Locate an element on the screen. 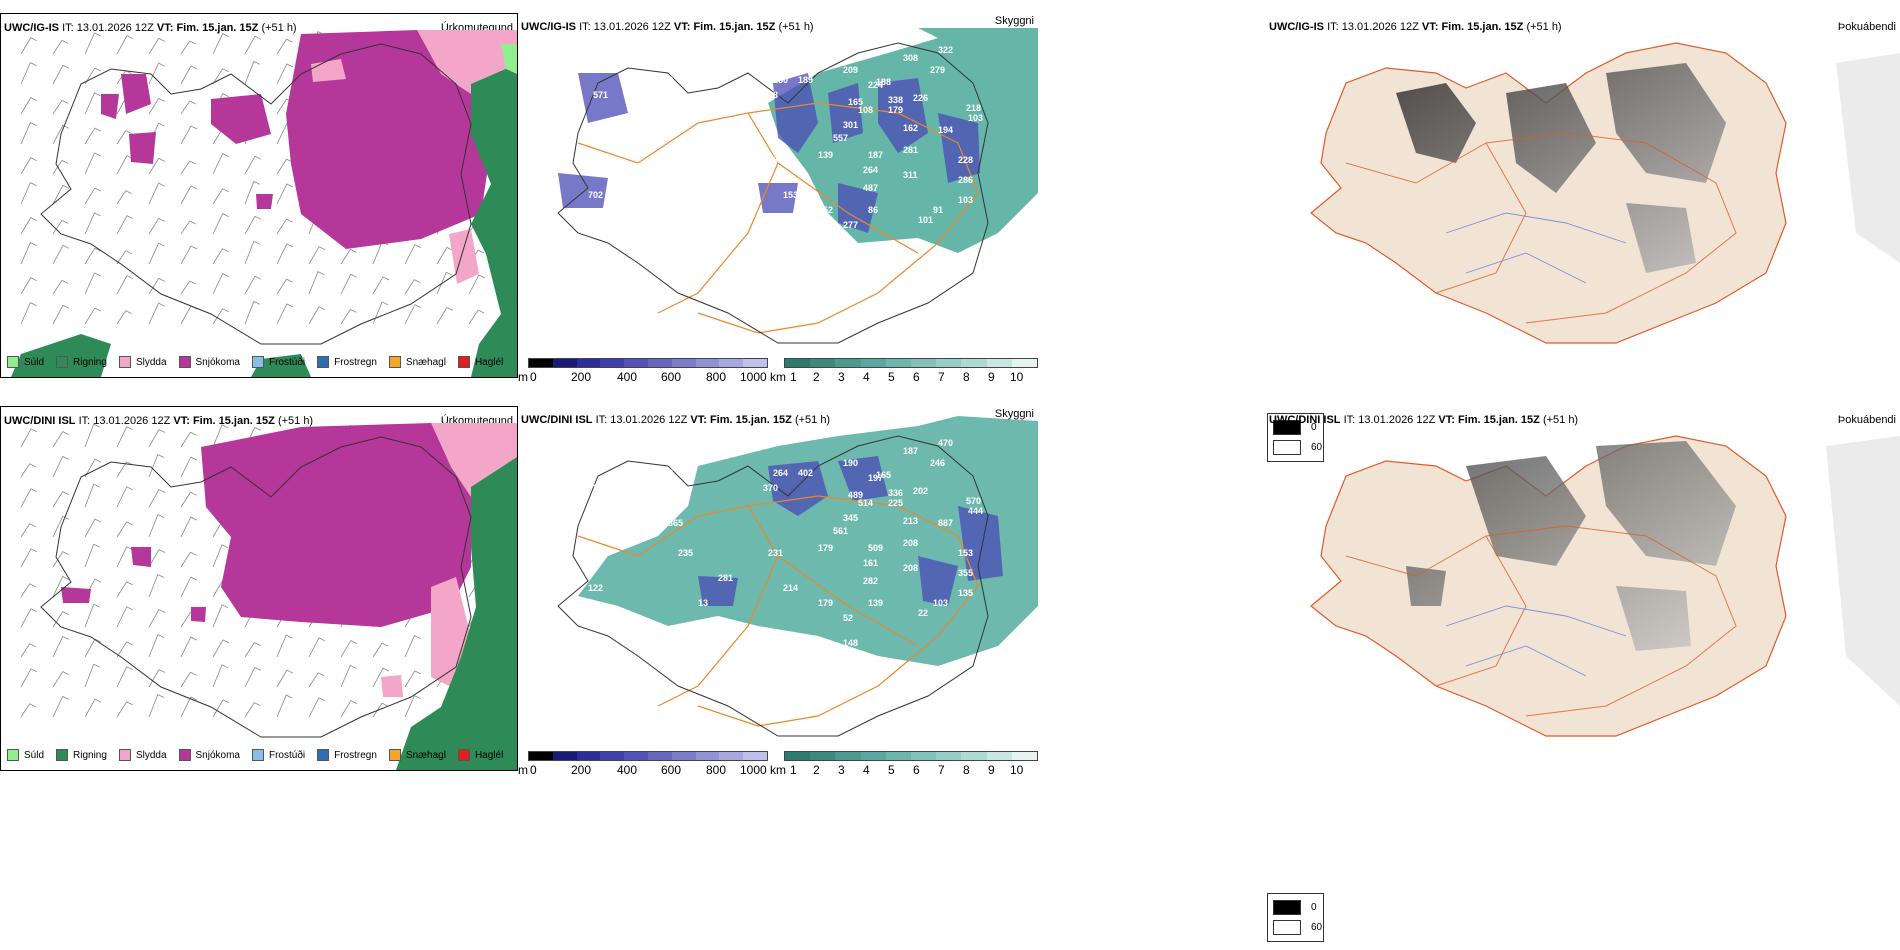 Image resolution: width=1900 pixels, height=950 pixels. cloud-base-value: 489 is located at coordinates (855, 495).